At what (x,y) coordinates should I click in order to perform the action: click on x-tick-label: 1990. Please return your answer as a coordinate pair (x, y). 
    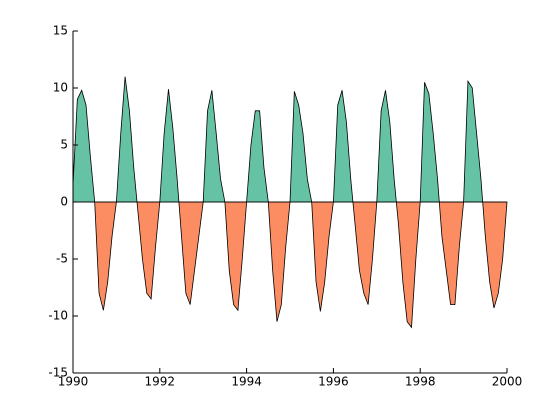
    Looking at the image, I should click on (73, 382).